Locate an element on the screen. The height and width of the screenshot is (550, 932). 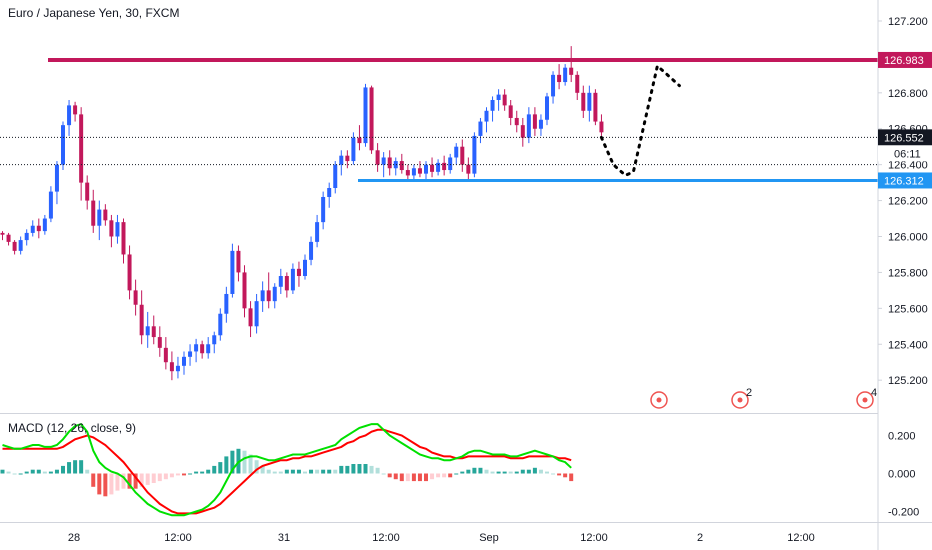
time-axis: 28 12:00 31 12:00 Sep 12:00 2 12:00 is located at coordinates (466, 533).